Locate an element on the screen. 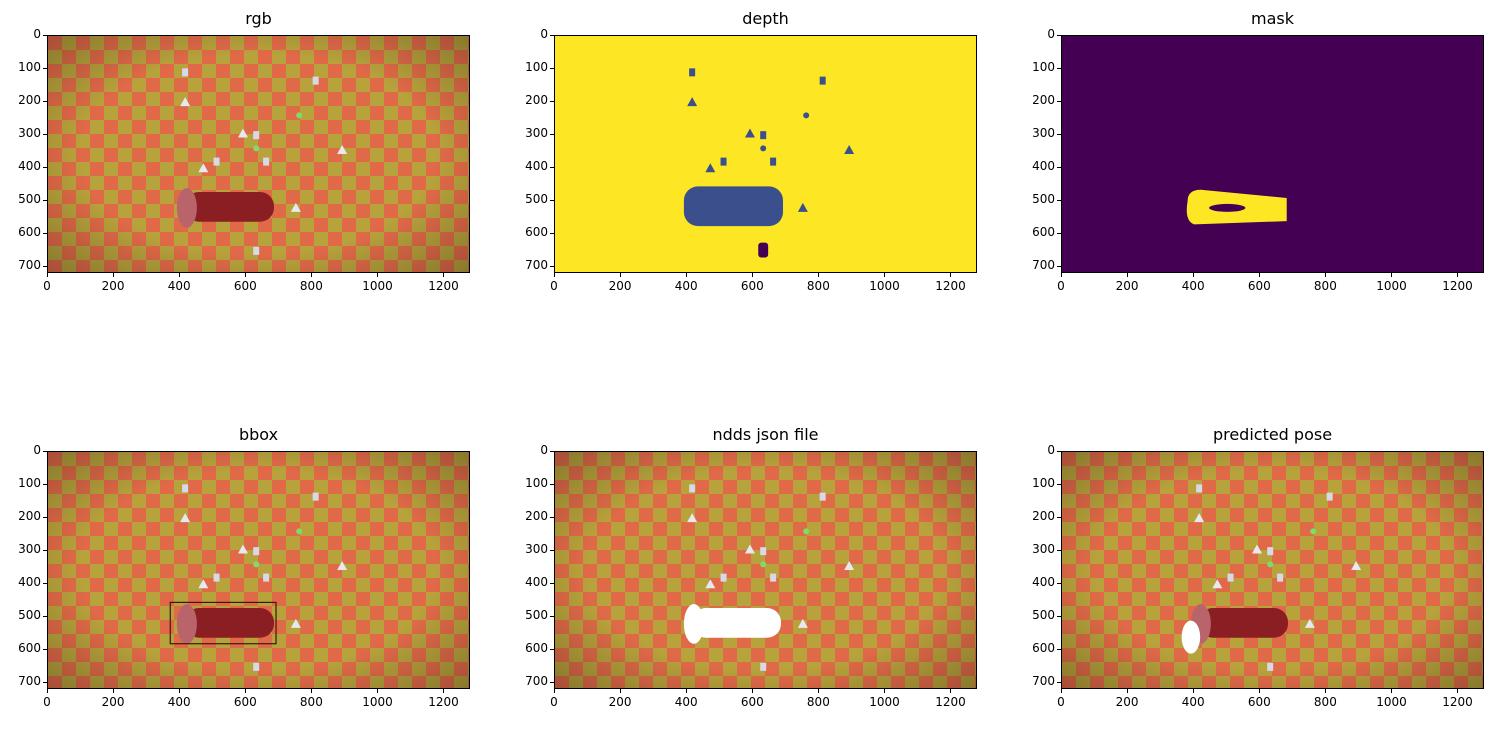 This screenshot has width=1508, height=745. panel-title: mask is located at coordinates (1272, 18).